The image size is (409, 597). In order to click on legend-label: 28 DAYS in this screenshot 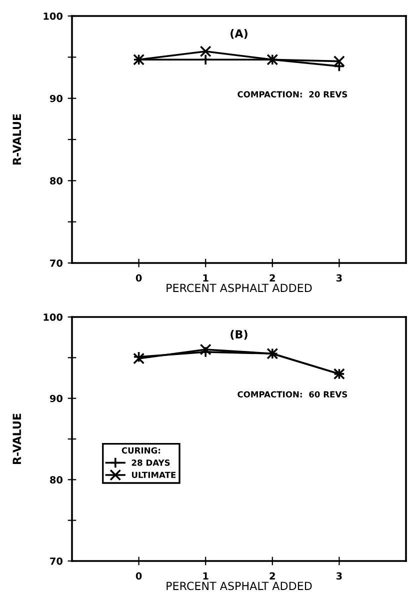, I will do `click(151, 463)`.